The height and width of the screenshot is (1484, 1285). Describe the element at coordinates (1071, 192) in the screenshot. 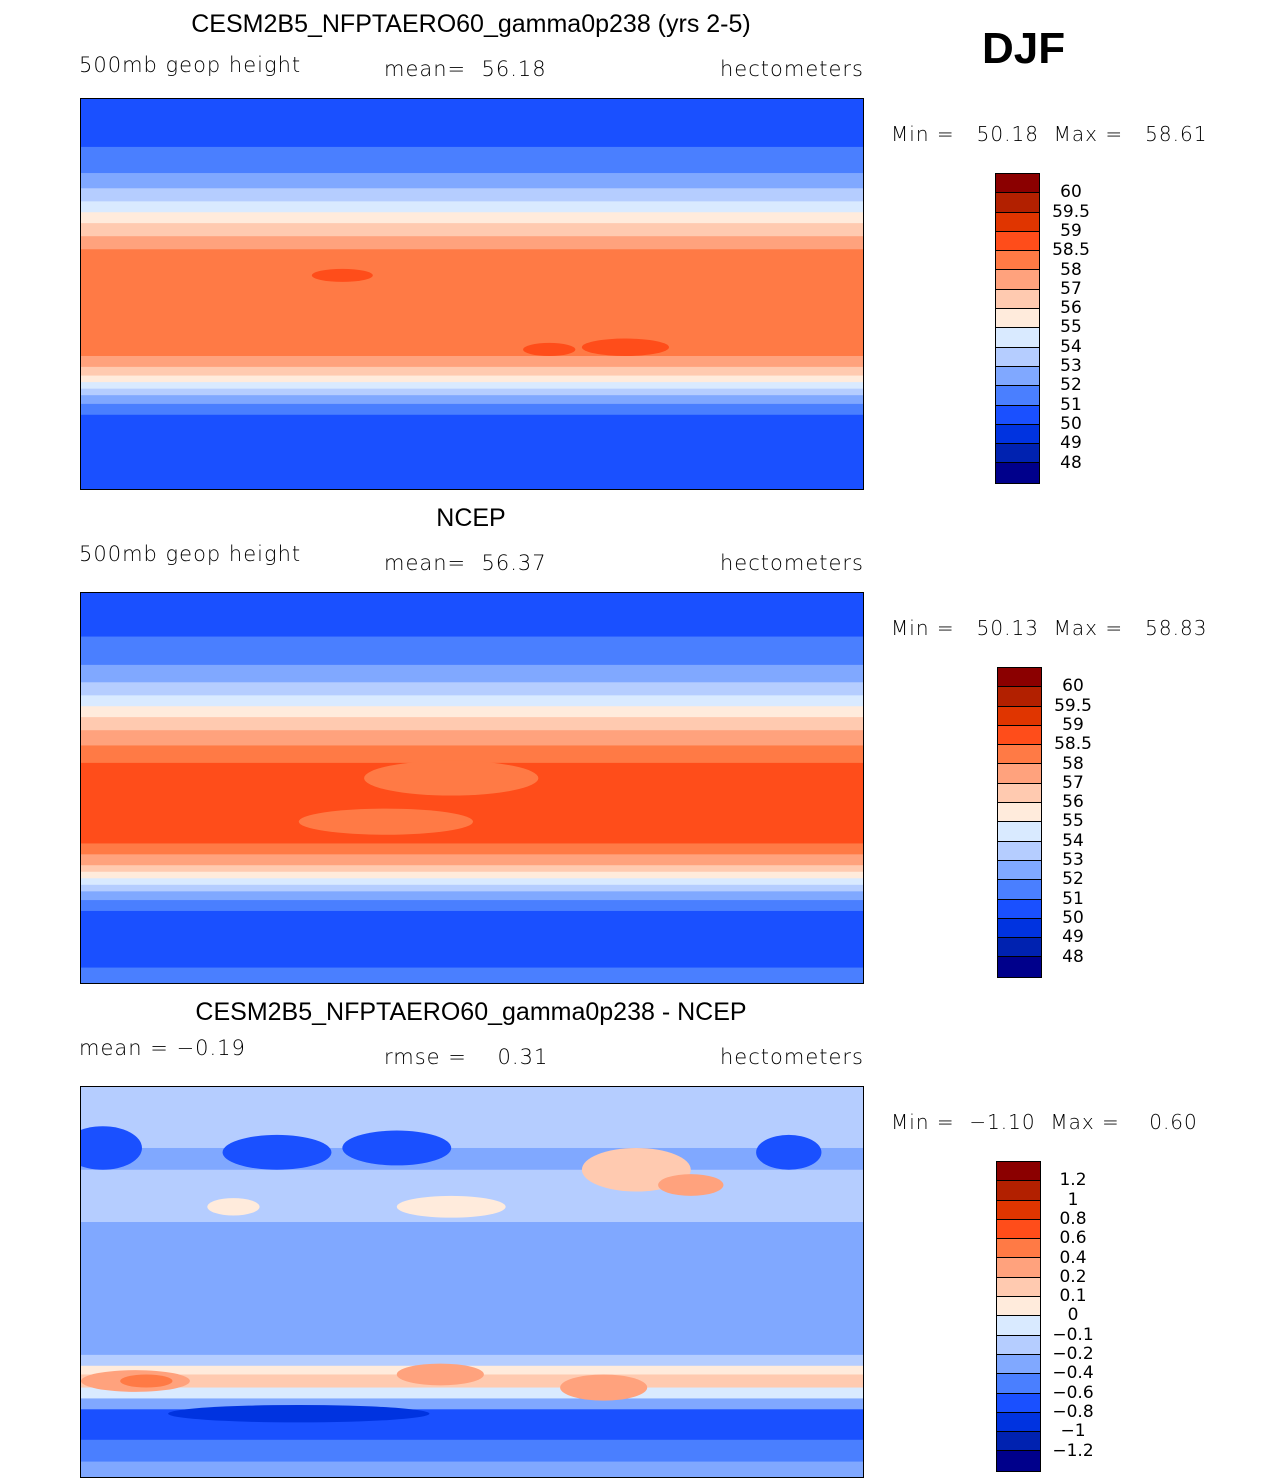

I see `colorbar-tick-label: 60` at that location.